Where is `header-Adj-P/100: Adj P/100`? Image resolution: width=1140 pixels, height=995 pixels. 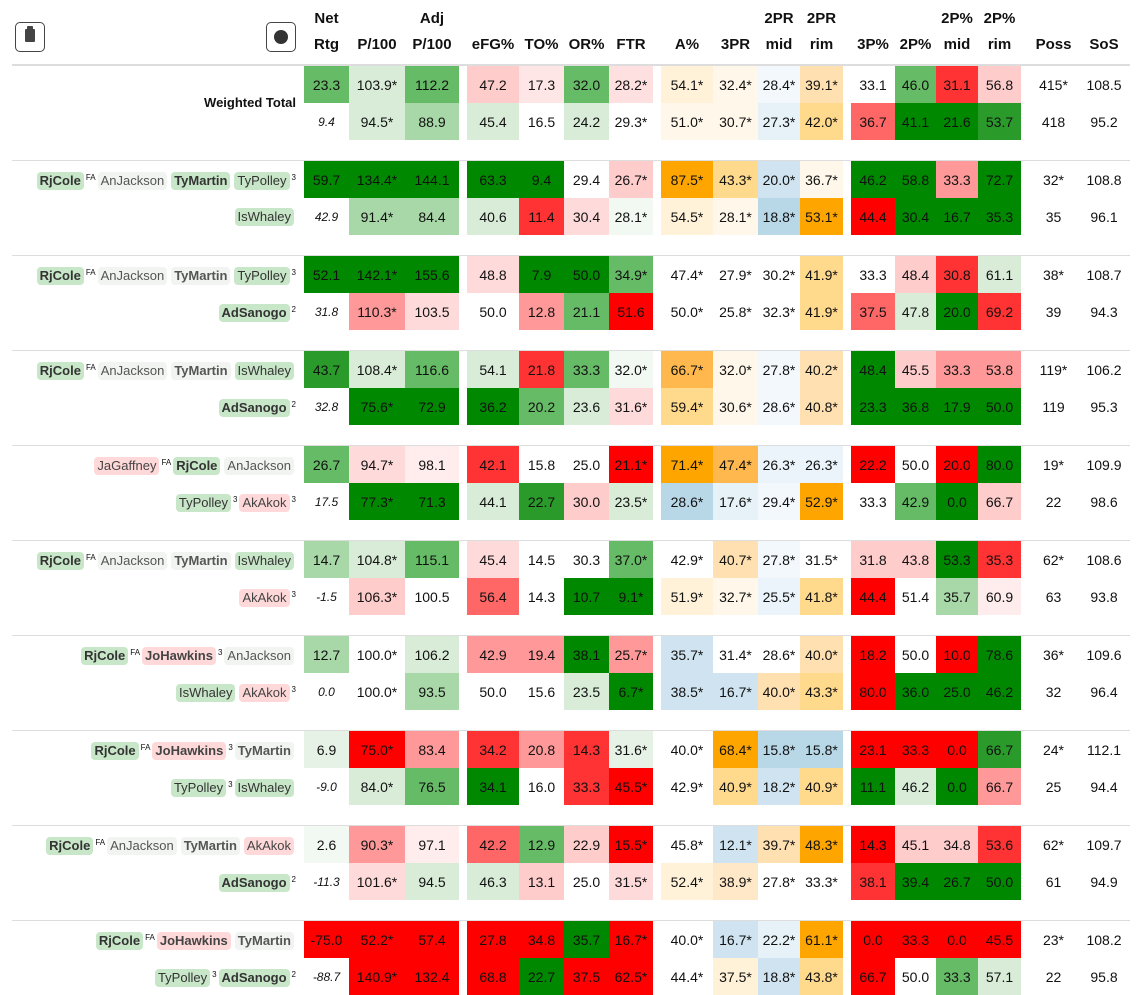 header-Adj-P/100: Adj P/100 is located at coordinates (432, 33).